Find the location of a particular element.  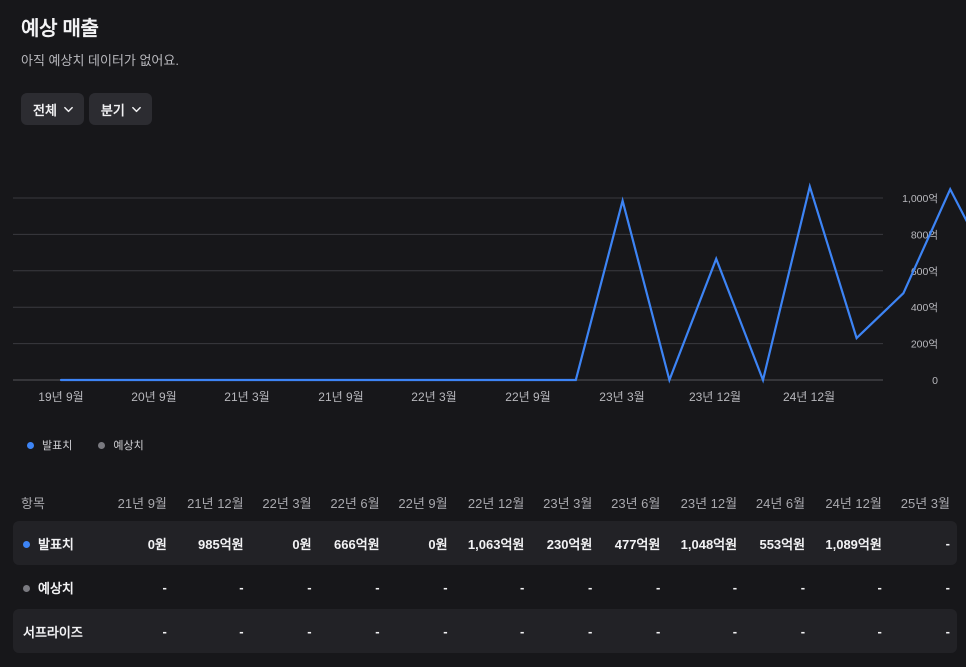

legend-item-estimate: 예상치 is located at coordinates (121, 445).